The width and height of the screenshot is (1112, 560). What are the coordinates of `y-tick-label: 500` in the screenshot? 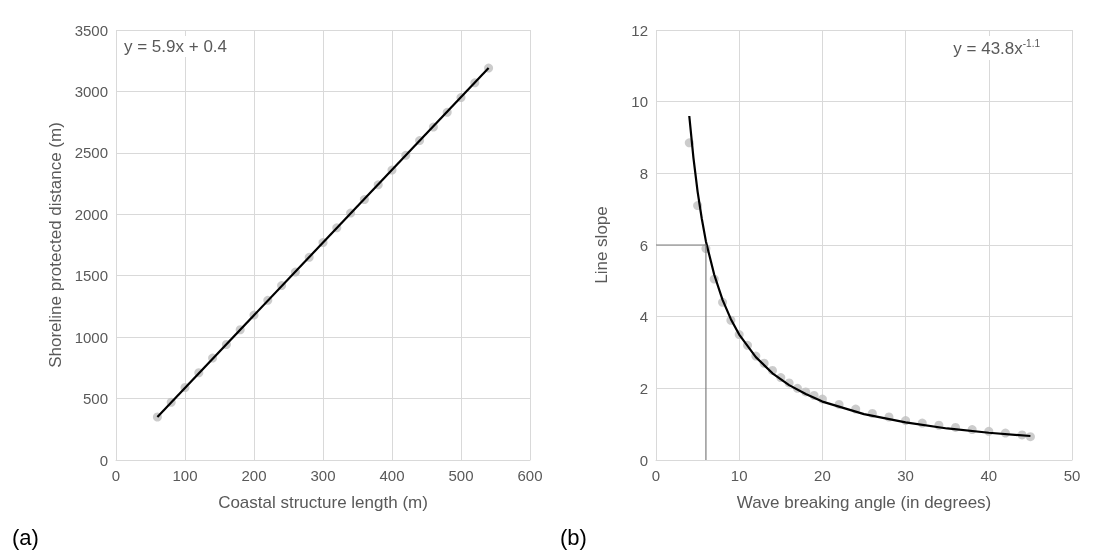 It's located at (95, 399).